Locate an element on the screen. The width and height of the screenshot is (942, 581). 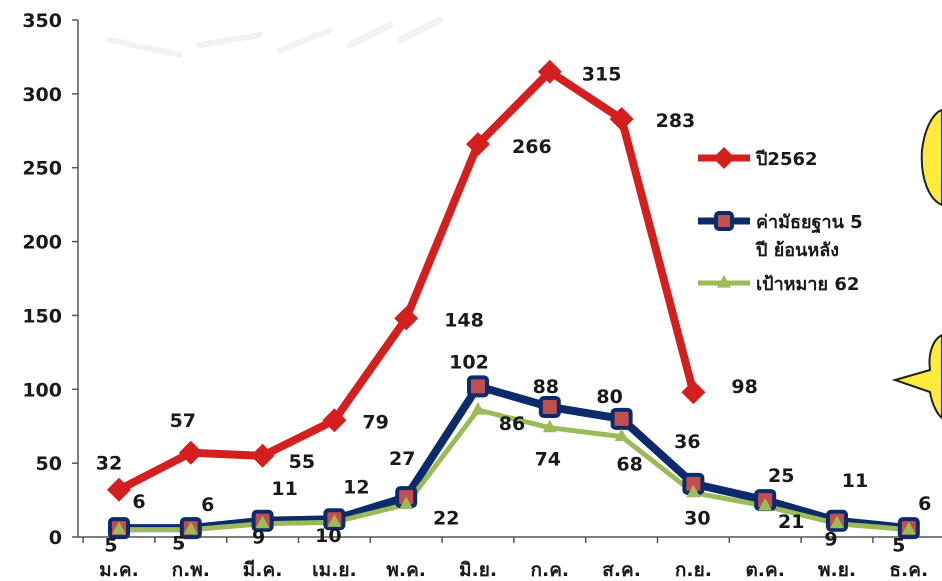
y-tick-label: 300 is located at coordinates (42, 95).